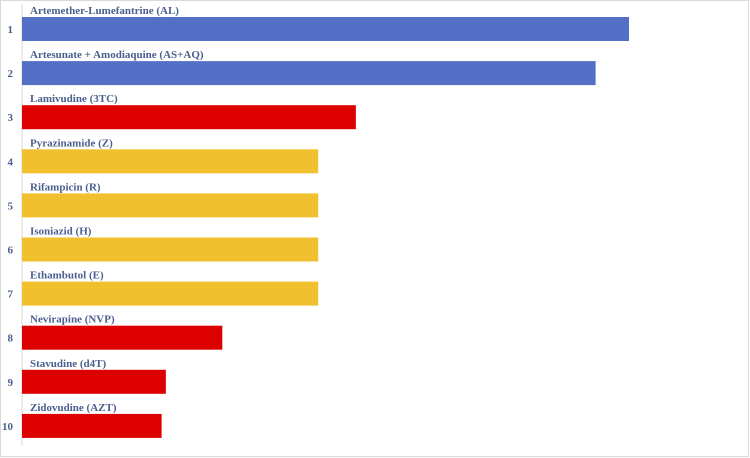 Image resolution: width=750 pixels, height=458 pixels. What do you see at coordinates (74, 99) in the screenshot?
I see `bar-label-3: Lamivudine (3TC)` at bounding box center [74, 99].